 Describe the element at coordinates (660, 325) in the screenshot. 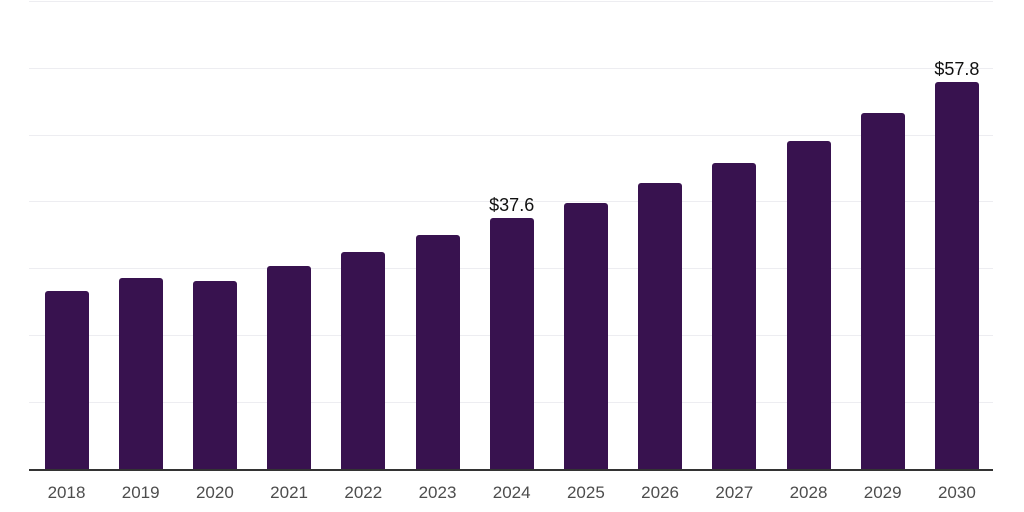

I see `bar-2026` at that location.